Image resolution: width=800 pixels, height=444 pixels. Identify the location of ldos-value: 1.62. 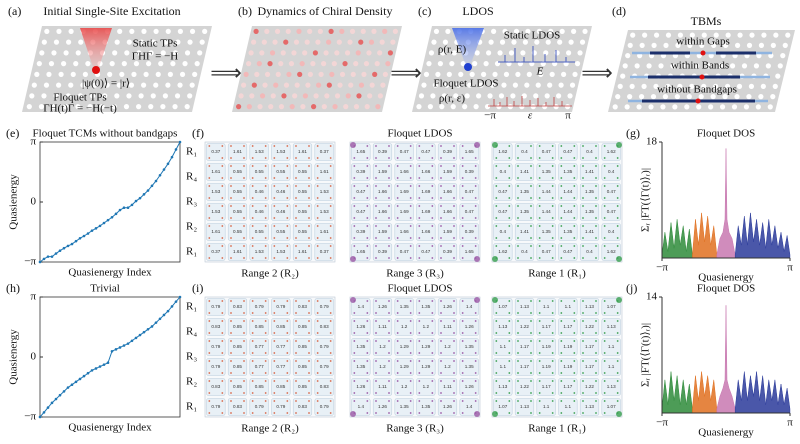
(611, 251).